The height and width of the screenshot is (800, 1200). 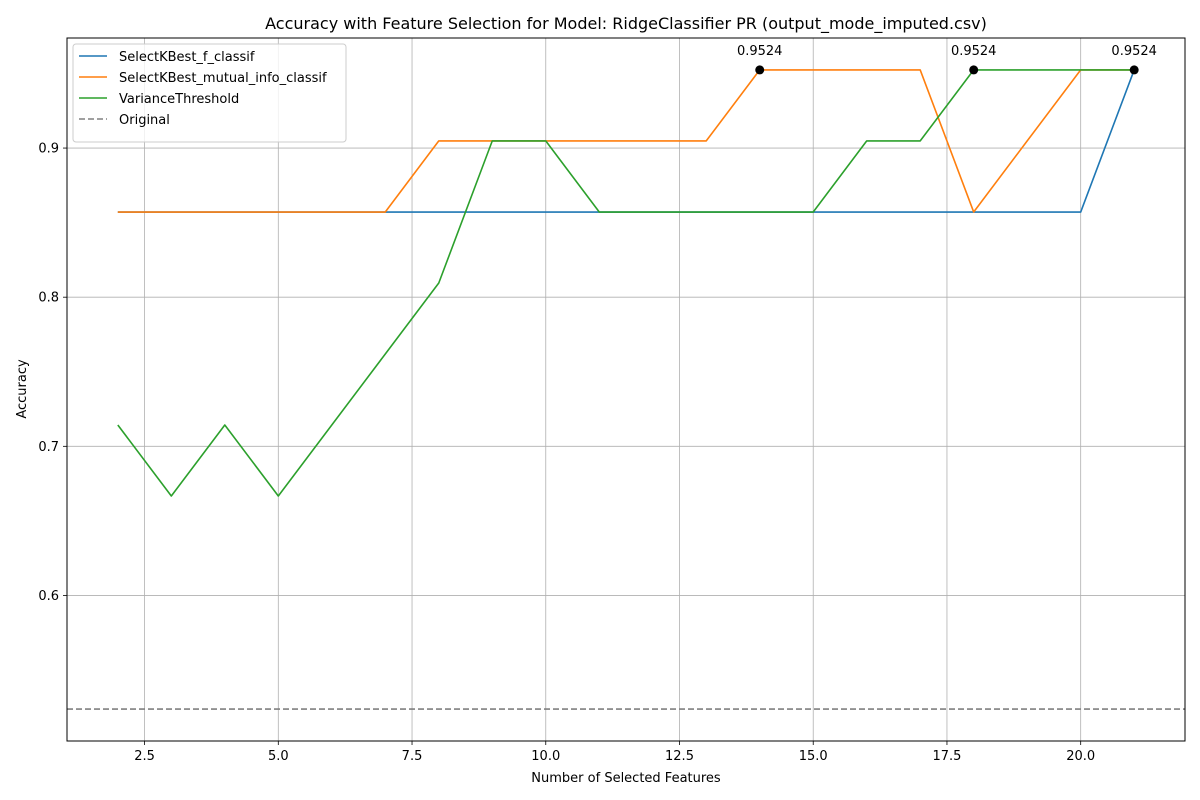 I want to click on y-tick-label: 0.7, so click(x=48, y=447).